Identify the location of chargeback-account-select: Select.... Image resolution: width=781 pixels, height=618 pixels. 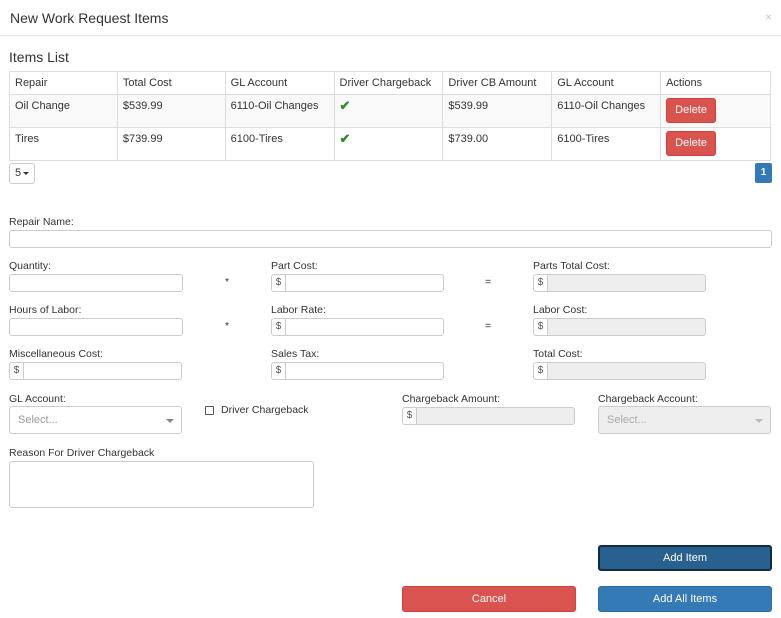
(684, 420).